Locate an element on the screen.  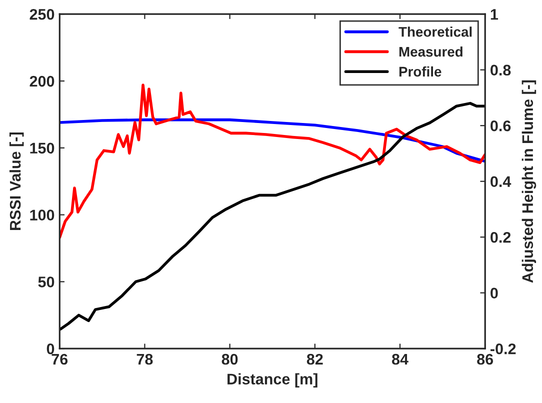
x-tick-label: 76 is located at coordinates (60, 359).